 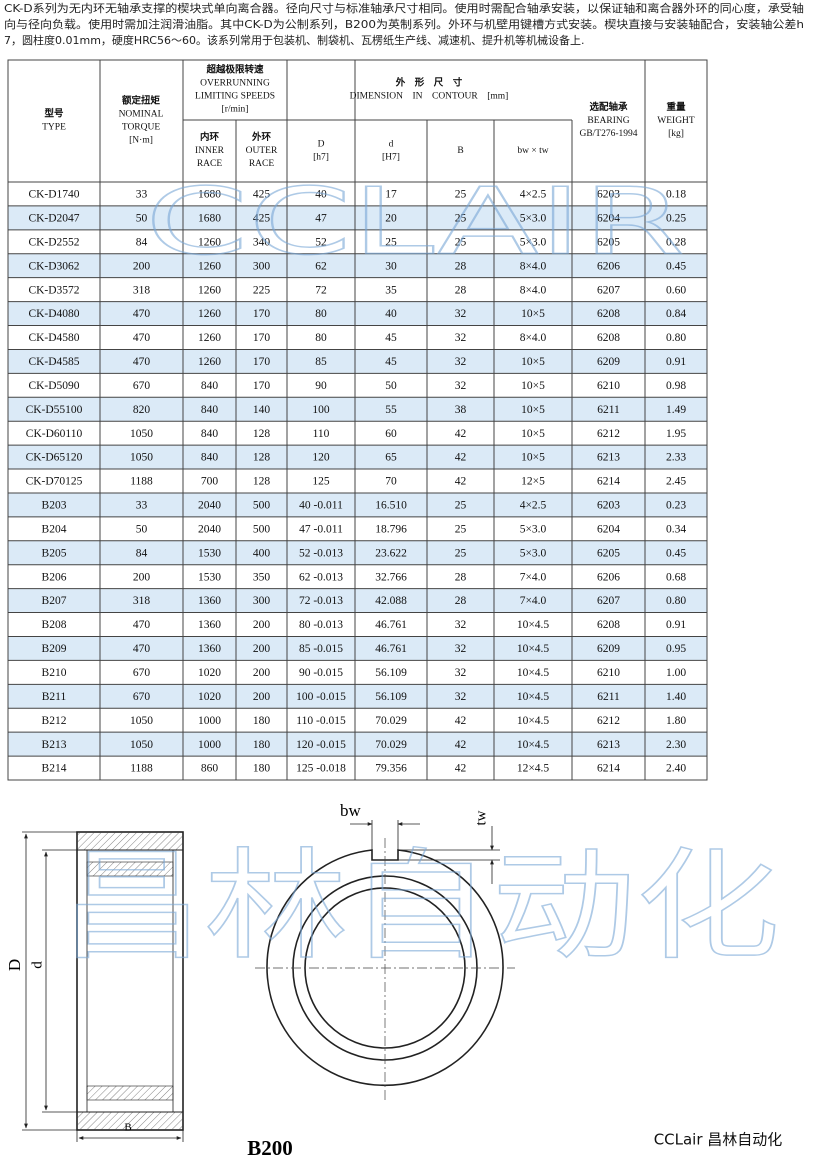 What do you see at coordinates (54, 625) in the screenshot?
I see `cell: B208` at bounding box center [54, 625].